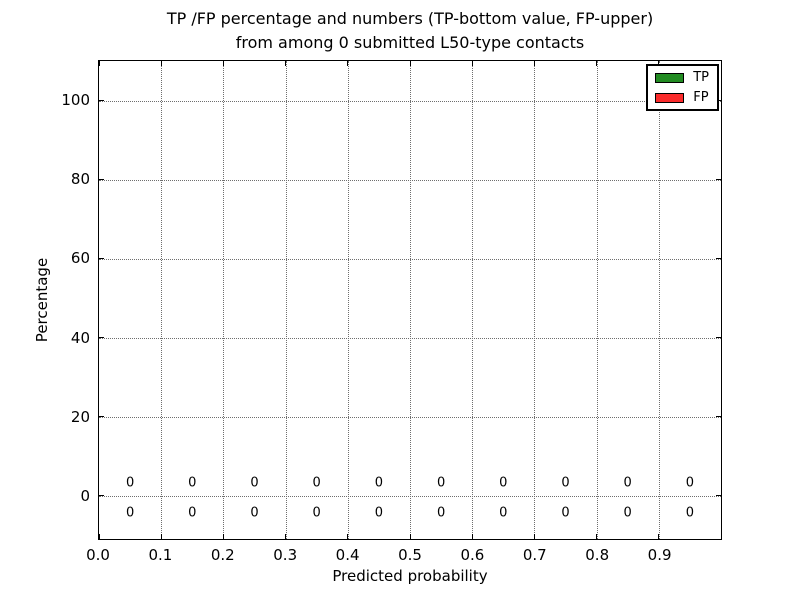  What do you see at coordinates (410, 555) in the screenshot?
I see `x-tick-label: 0.5` at bounding box center [410, 555].